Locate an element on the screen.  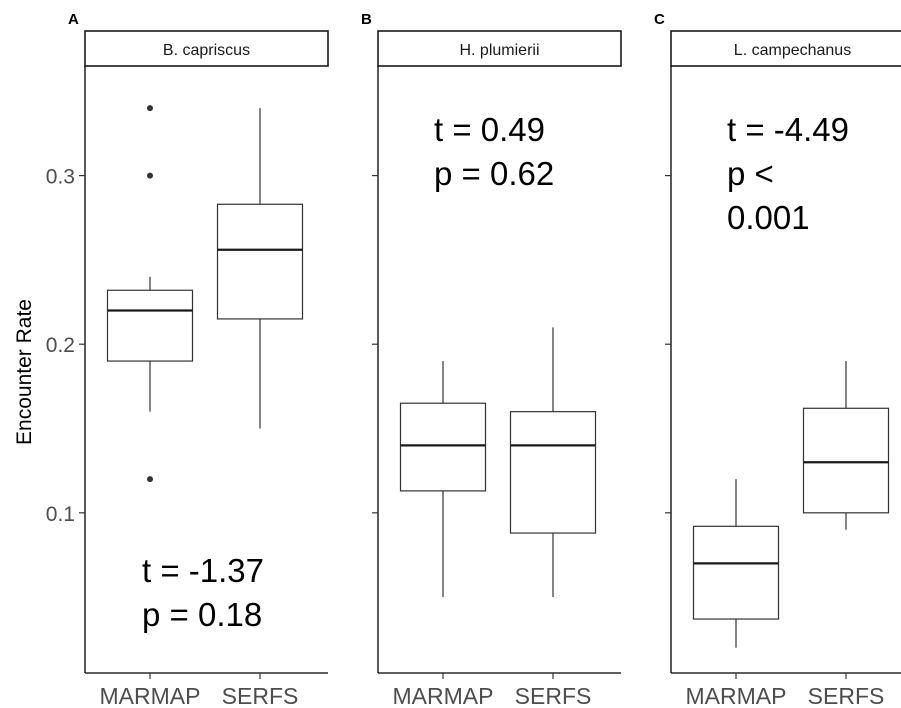
stat-annotation: t = 0.49 is located at coordinates (489, 129).